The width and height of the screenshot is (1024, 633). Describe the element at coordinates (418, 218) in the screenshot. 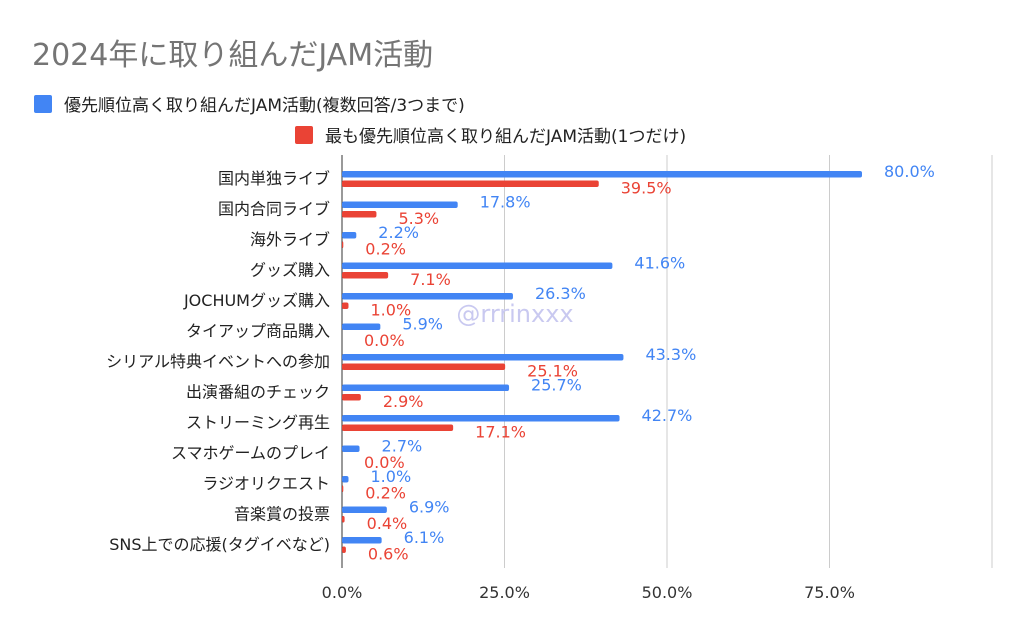

I see `data-label-series-2: 5.3%` at that location.